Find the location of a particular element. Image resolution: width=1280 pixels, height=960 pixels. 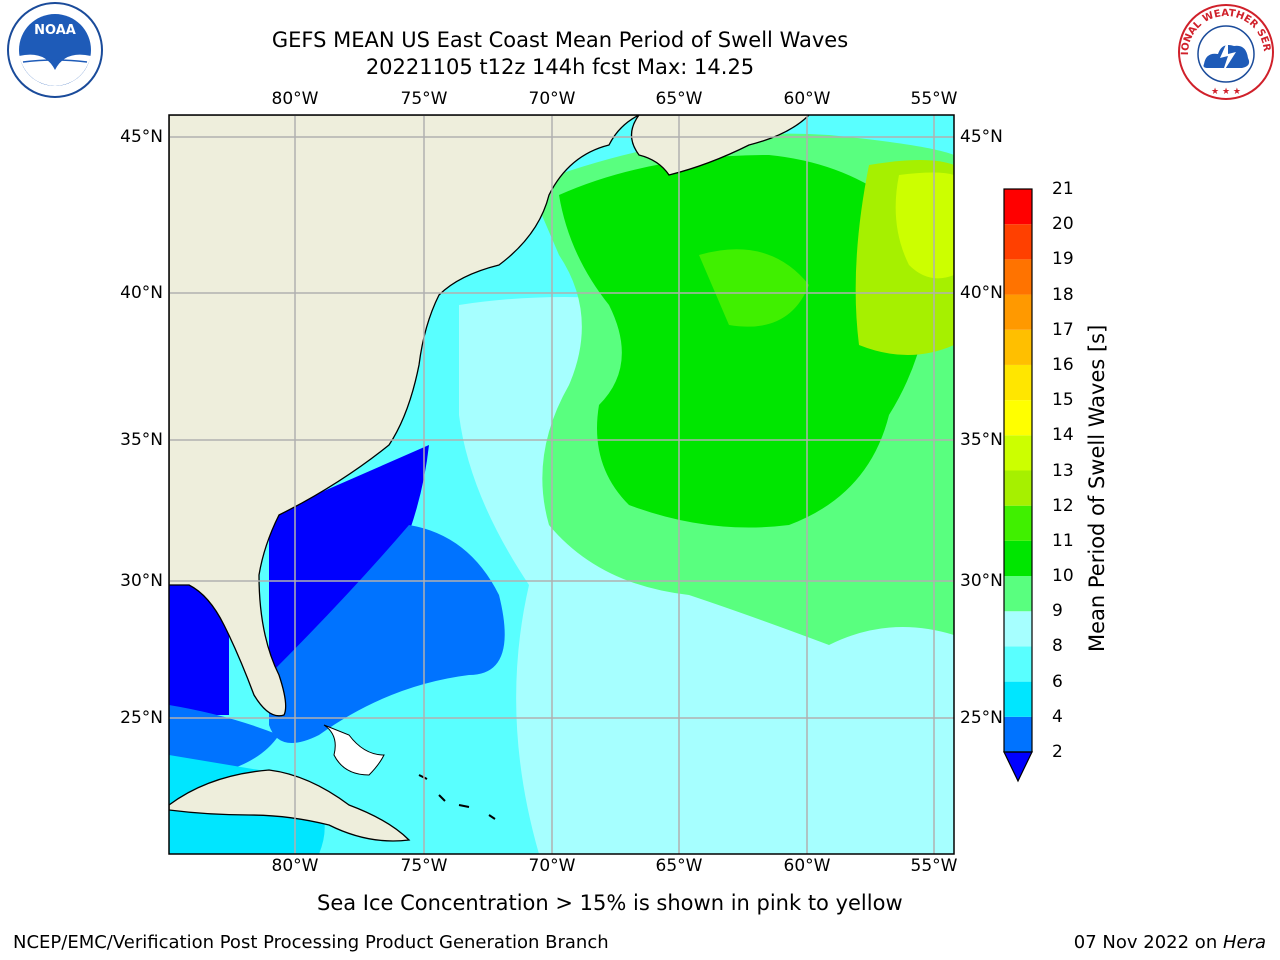

gulf-deep-blue is located at coordinates (199, 650).